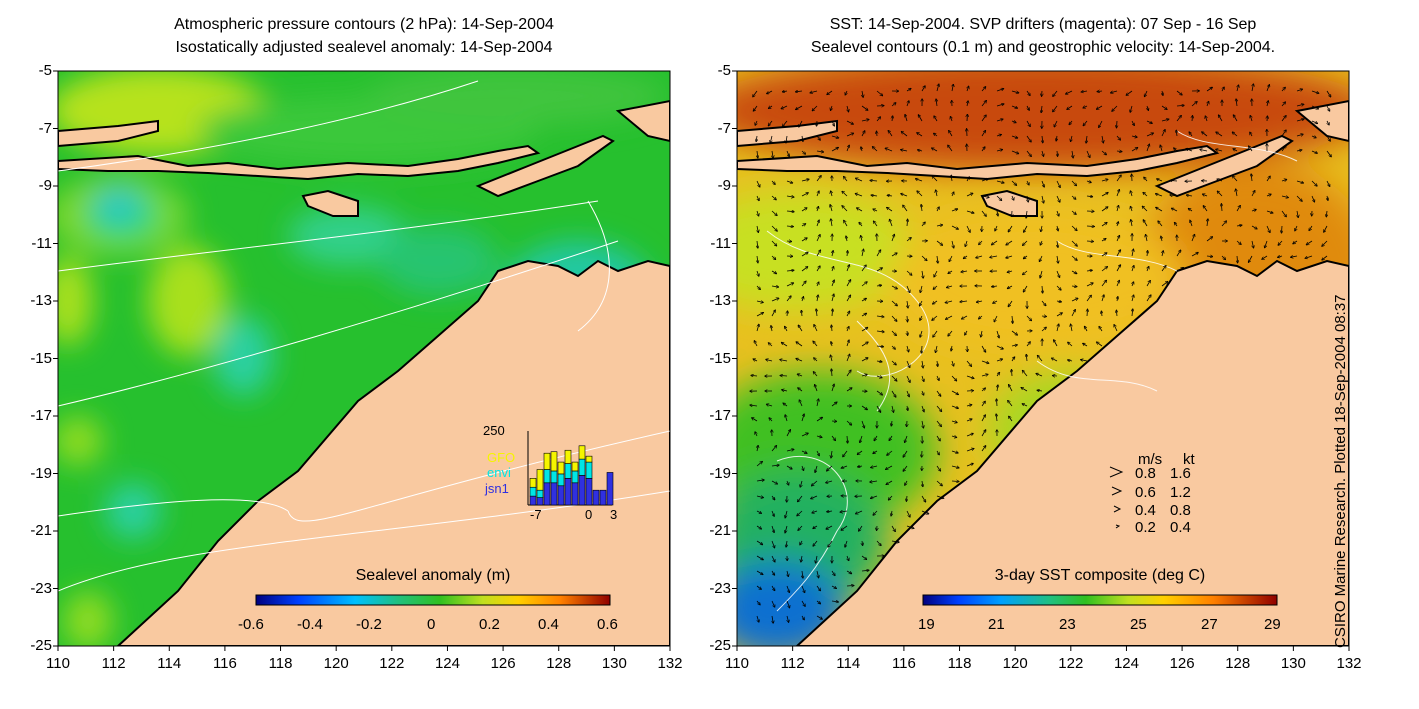  What do you see at coordinates (724, 128) in the screenshot?
I see `latitude-tick-label: -7` at bounding box center [724, 128].